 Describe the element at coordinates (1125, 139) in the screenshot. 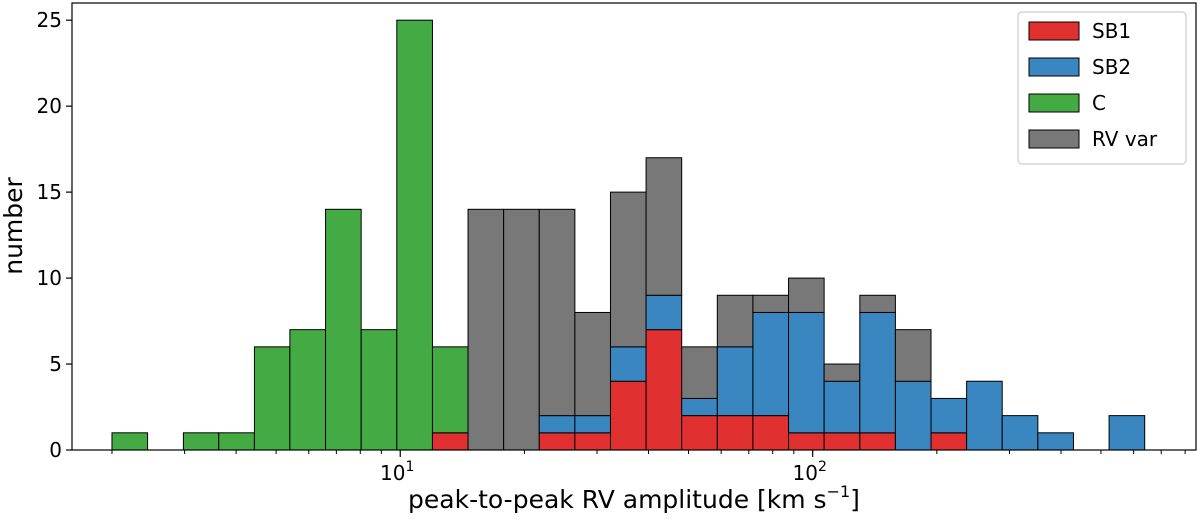

I see `legend-label: RV var` at that location.